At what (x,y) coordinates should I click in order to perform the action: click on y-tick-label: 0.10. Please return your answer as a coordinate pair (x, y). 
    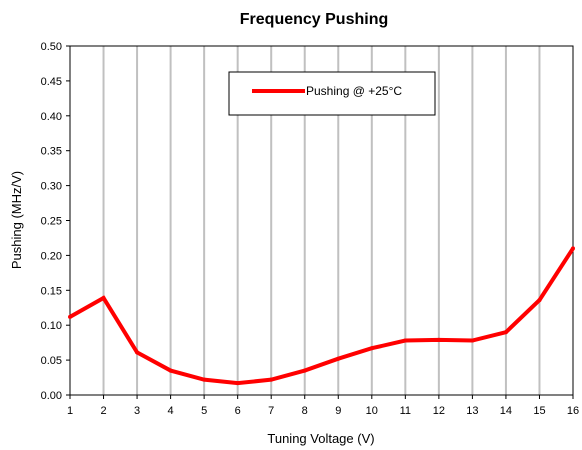
    Looking at the image, I should click on (51, 326).